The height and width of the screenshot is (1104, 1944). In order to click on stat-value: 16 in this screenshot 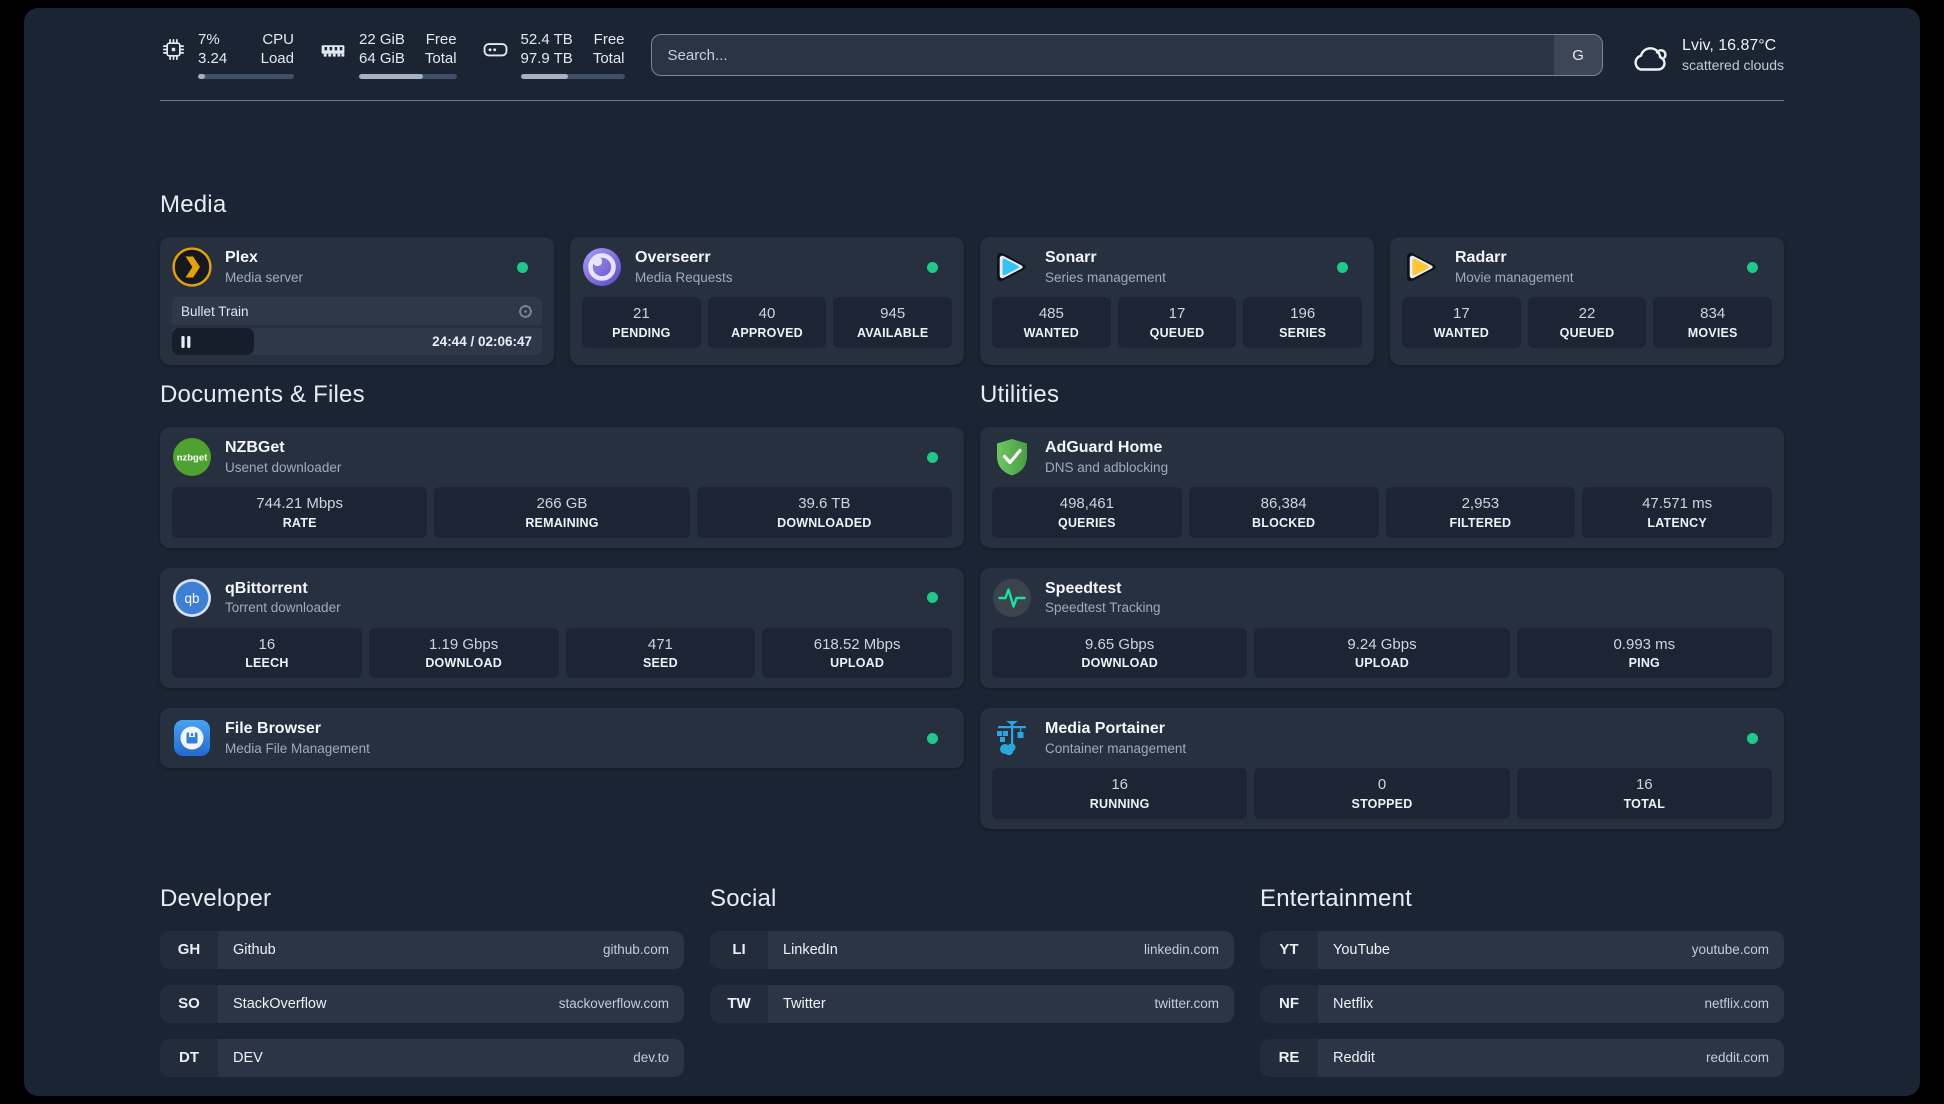, I will do `click(267, 644)`.